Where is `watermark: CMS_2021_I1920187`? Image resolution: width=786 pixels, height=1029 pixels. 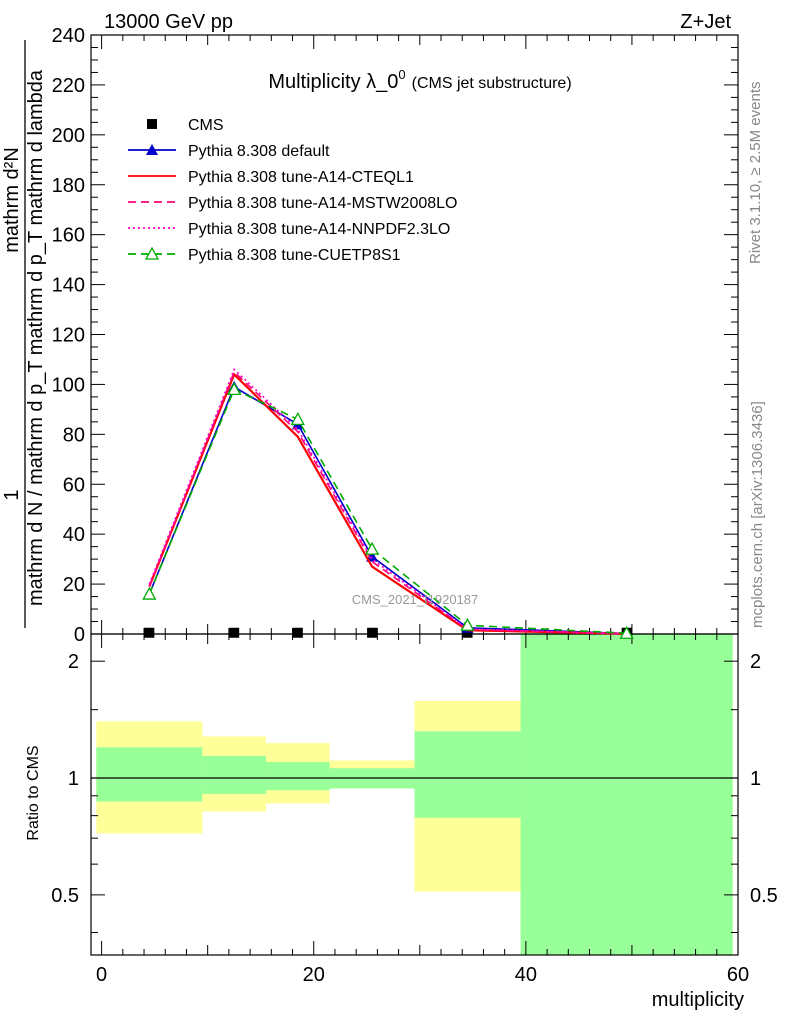 watermark: CMS_2021_I1920187 is located at coordinates (415, 599).